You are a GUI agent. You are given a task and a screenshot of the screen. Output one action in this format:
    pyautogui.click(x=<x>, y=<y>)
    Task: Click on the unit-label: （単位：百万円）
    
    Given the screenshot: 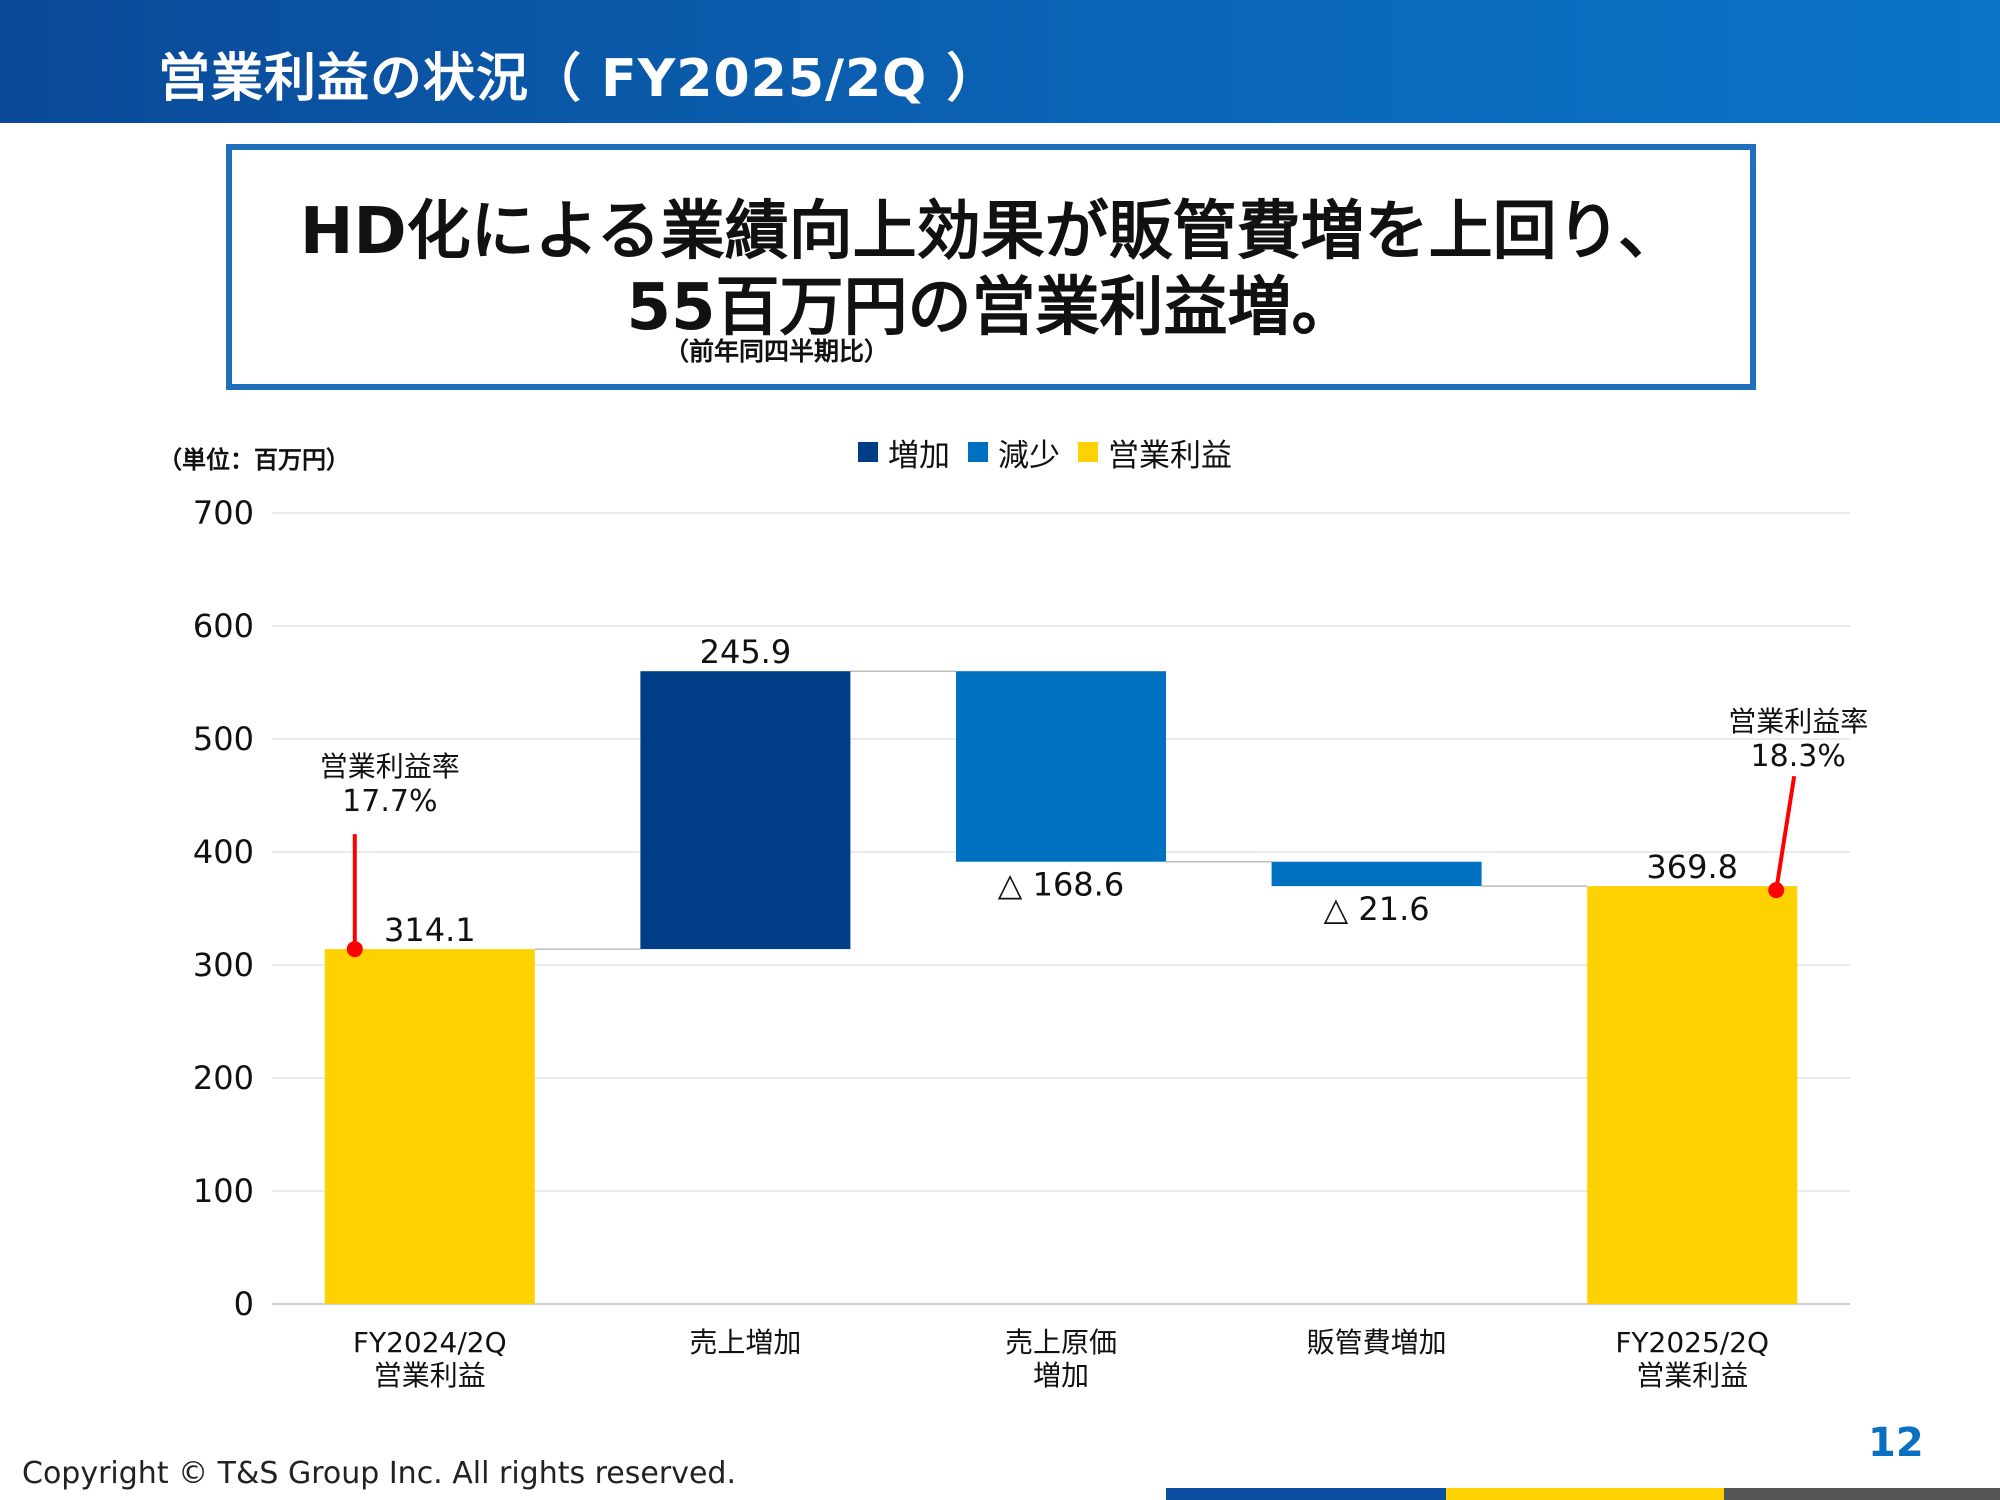 What is the action you would take?
    pyautogui.click(x=254, y=460)
    